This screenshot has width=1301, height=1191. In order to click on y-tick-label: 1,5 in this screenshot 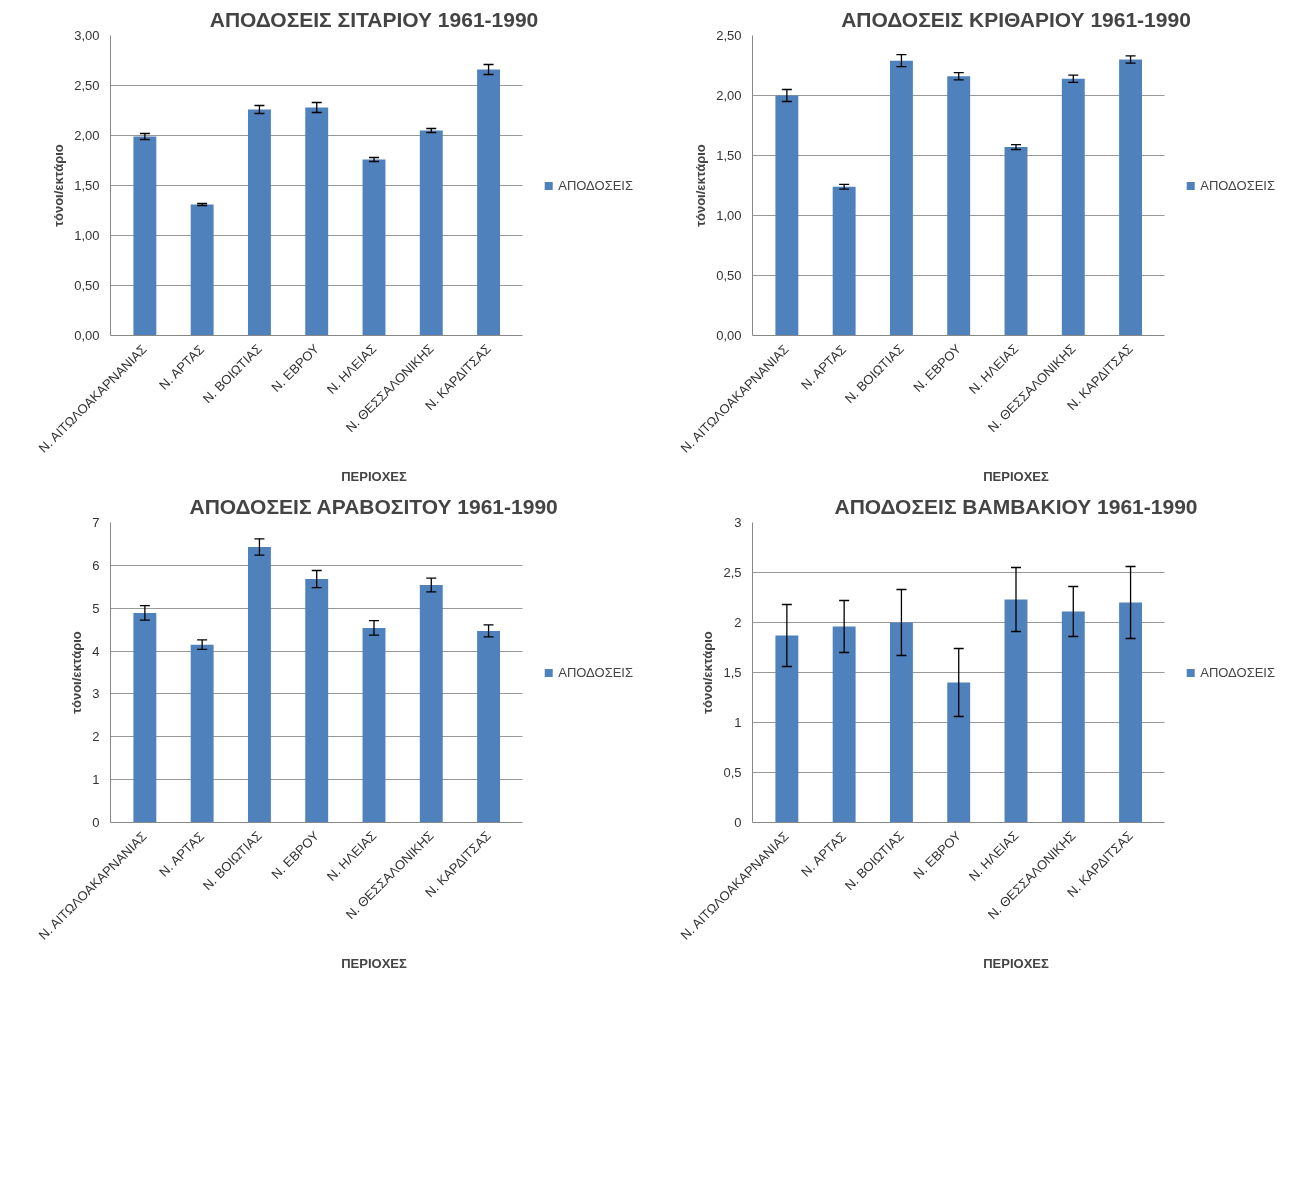, I will do `click(732, 672)`.